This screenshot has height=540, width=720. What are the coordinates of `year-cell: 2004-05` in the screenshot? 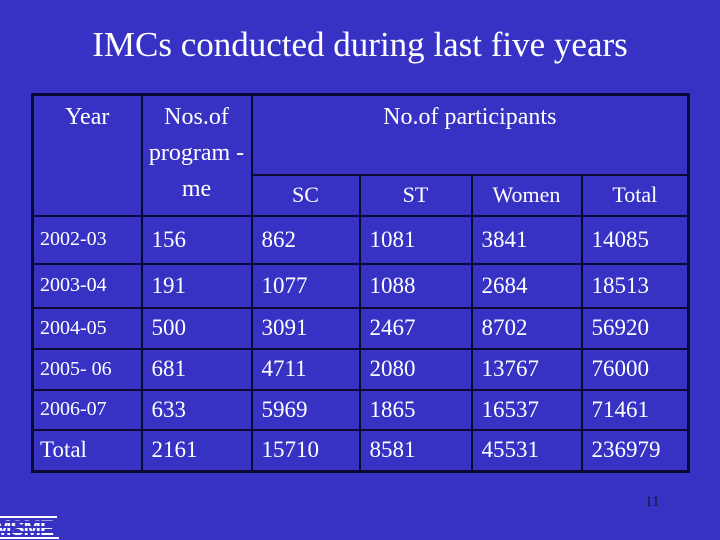 It's located at (87, 328).